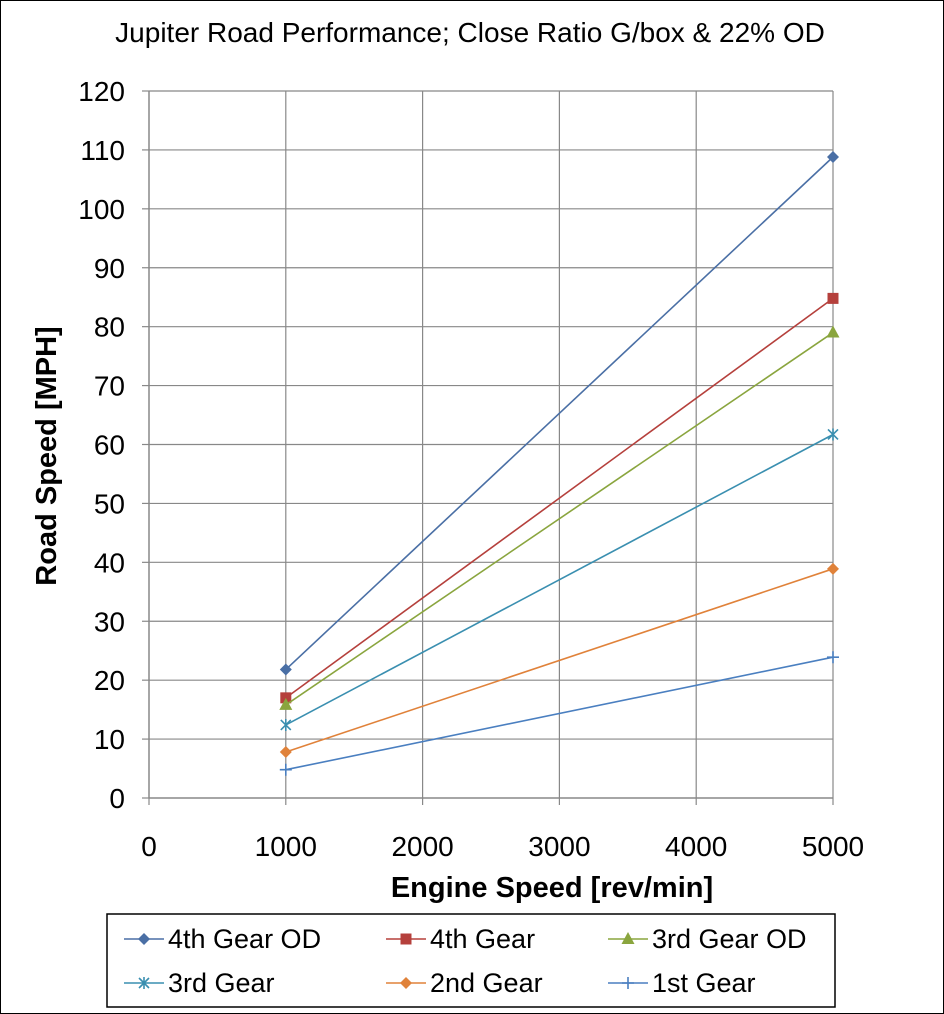 The width and height of the screenshot is (944, 1014). I want to click on y-tick-label: 50, so click(109, 503).